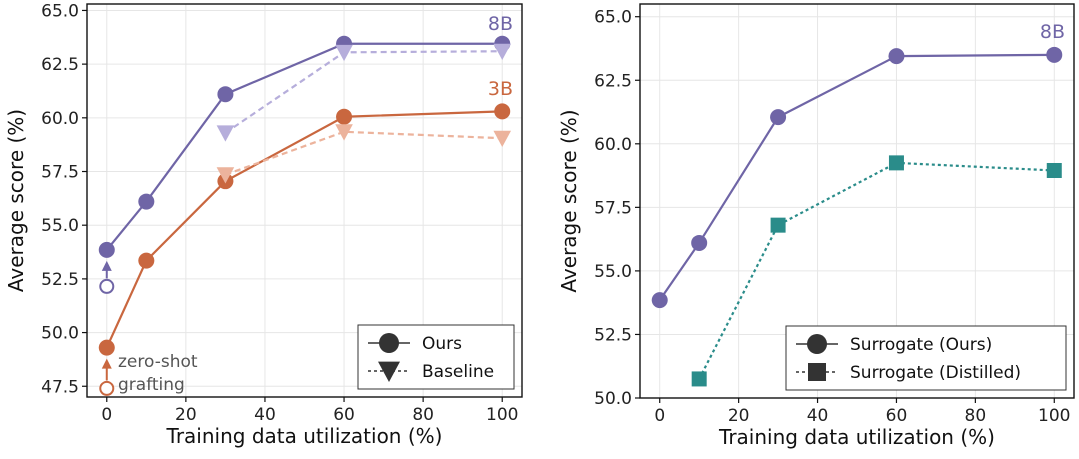 The image size is (1079, 459). What do you see at coordinates (60, 226) in the screenshot?
I see `chart1-y-tick-label-55: 55.0` at bounding box center [60, 226].